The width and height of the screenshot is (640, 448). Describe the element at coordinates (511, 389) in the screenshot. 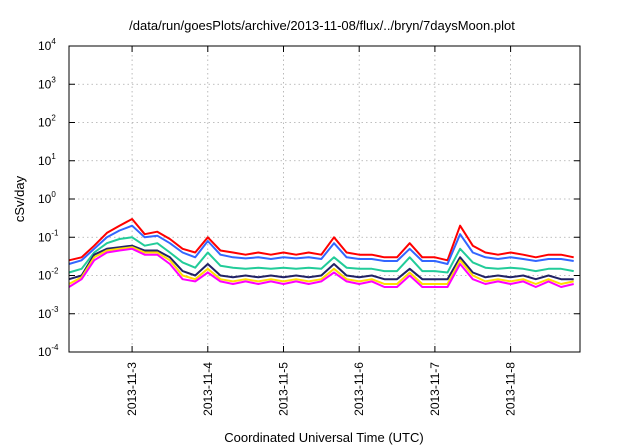

I see `x-tick-label: 2013-11-8` at that location.